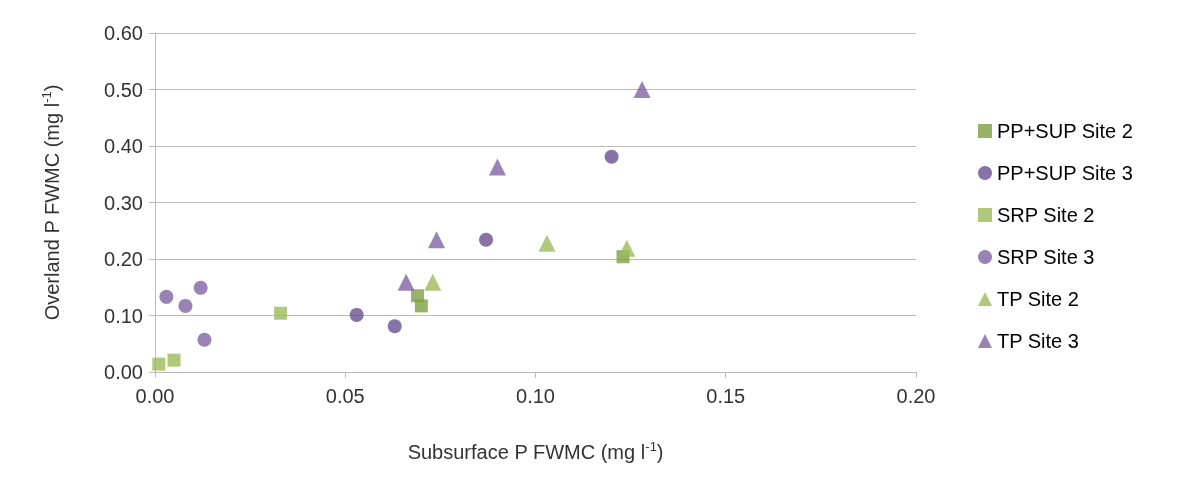 Image resolution: width=1181 pixels, height=493 pixels. What do you see at coordinates (1065, 173) in the screenshot?
I see `legend-label: PP+SUP Site 3` at bounding box center [1065, 173].